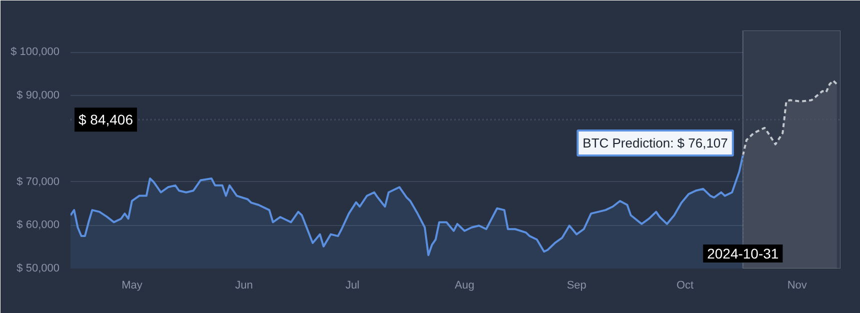 Image resolution: width=860 pixels, height=313 pixels. I want to click on y-tick-label: $ 50,000, so click(38, 268).